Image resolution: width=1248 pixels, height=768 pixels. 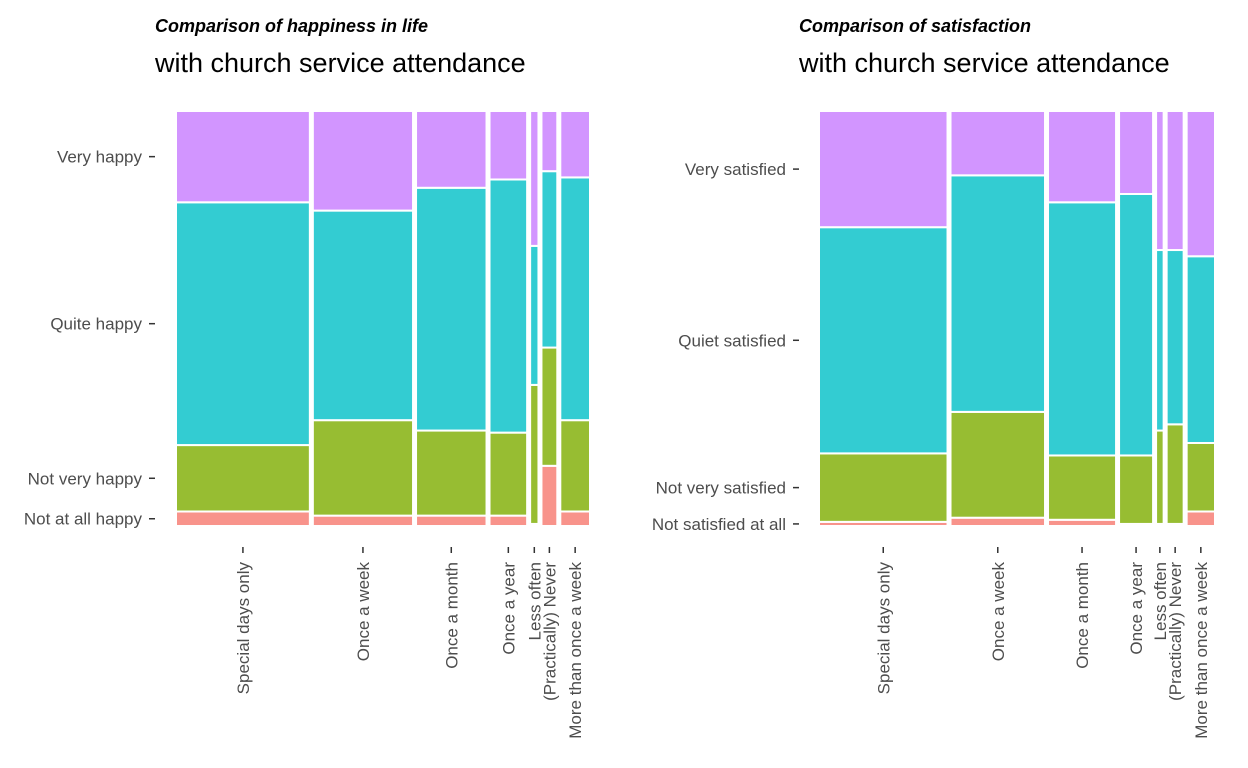 I want to click on y-tick-label: Quiet satisfied, so click(x=732, y=340).